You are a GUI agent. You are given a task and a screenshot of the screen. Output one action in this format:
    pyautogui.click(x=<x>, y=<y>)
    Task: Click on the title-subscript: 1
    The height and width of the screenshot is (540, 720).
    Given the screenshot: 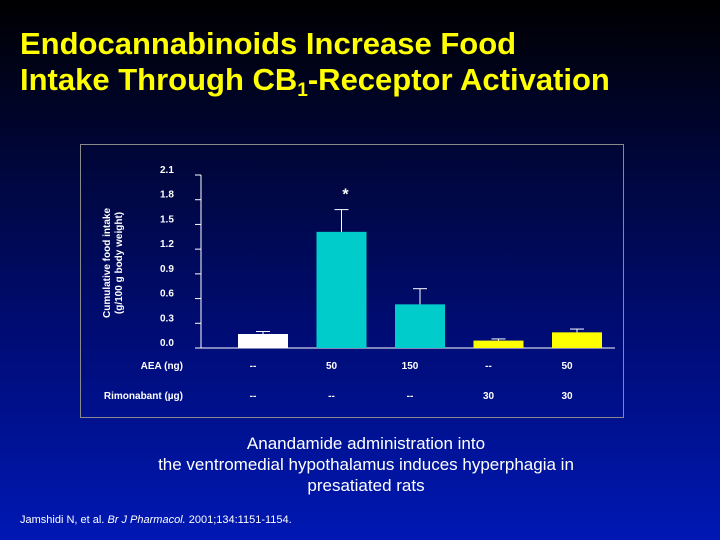 What is the action you would take?
    pyautogui.click(x=302, y=90)
    